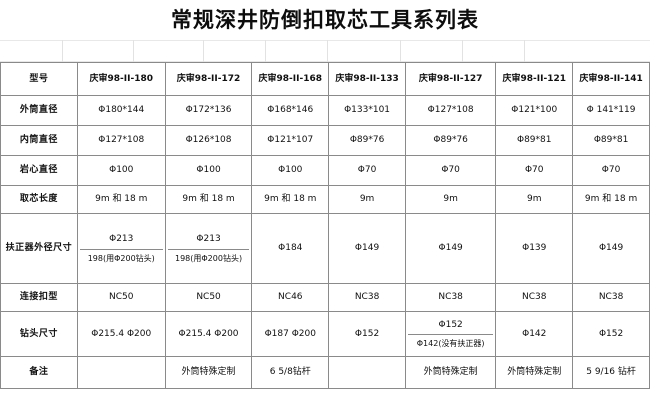 The image size is (650, 400). What do you see at coordinates (367, 248) in the screenshot?
I see `cell-r4c4: Φ149` at bounding box center [367, 248].